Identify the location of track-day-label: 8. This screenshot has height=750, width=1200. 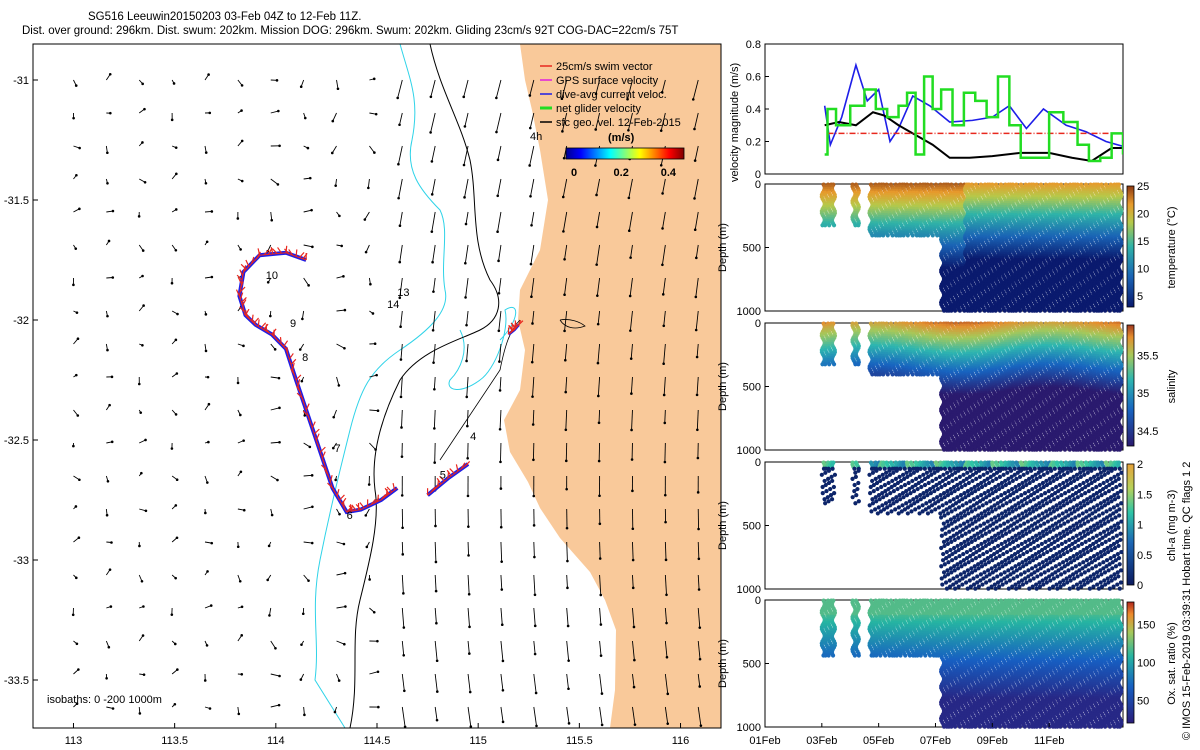
(305, 358).